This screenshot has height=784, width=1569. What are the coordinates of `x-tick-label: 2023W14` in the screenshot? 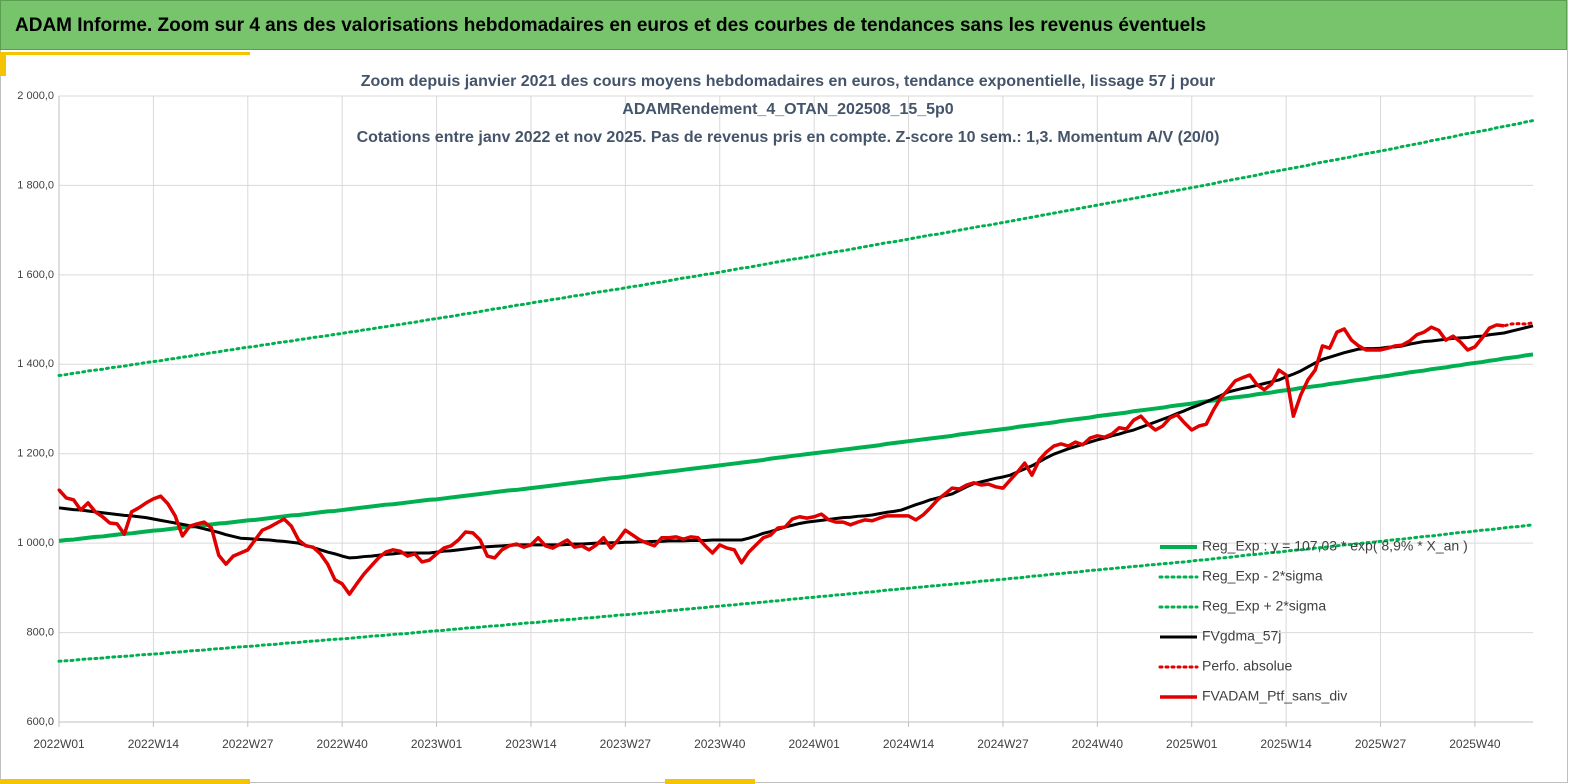 It's located at (531, 744).